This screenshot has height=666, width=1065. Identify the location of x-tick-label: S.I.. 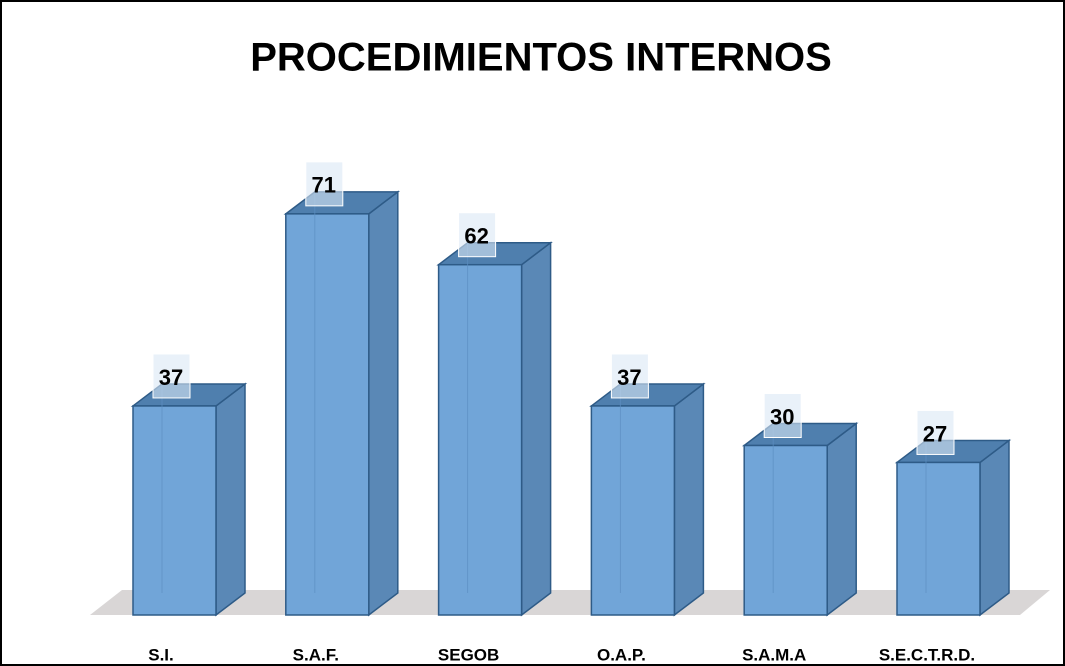
(161, 654).